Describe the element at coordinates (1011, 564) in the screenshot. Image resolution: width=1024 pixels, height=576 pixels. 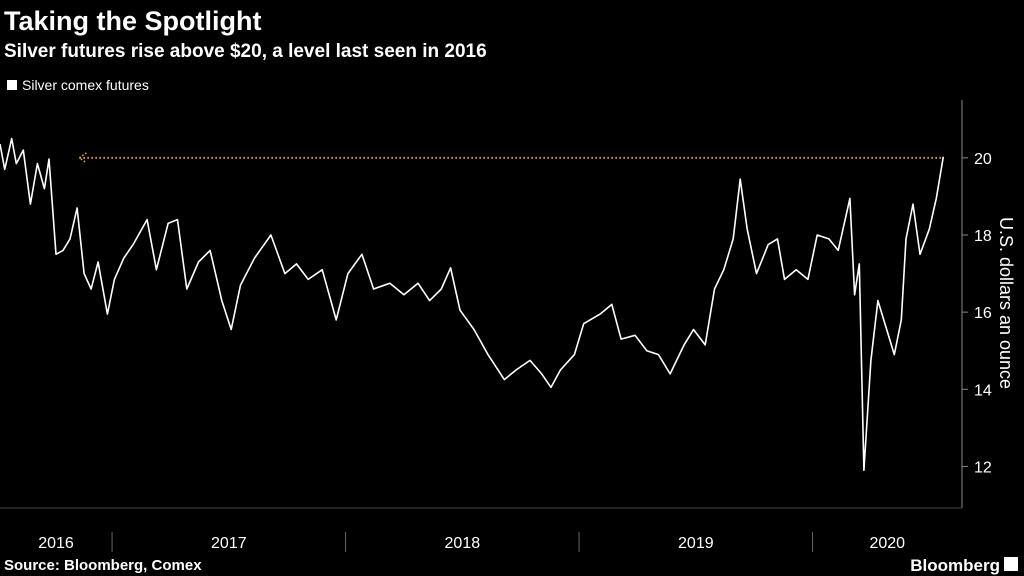
I see `brand-icon` at that location.